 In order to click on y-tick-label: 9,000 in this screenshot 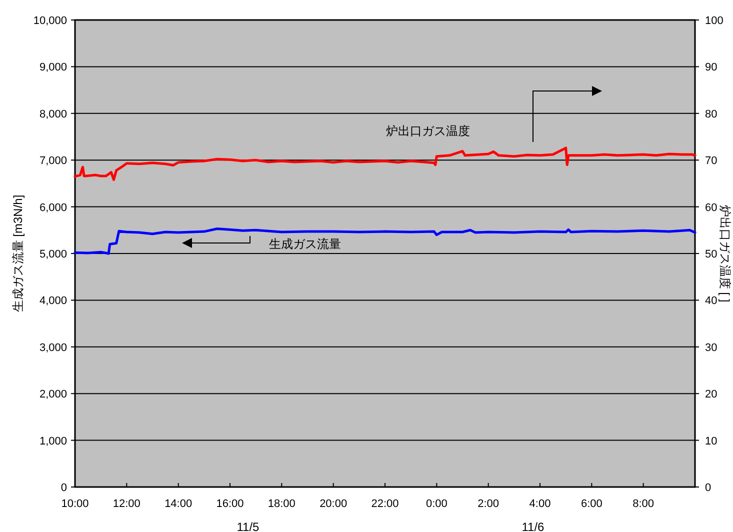, I will do `click(53, 68)`.